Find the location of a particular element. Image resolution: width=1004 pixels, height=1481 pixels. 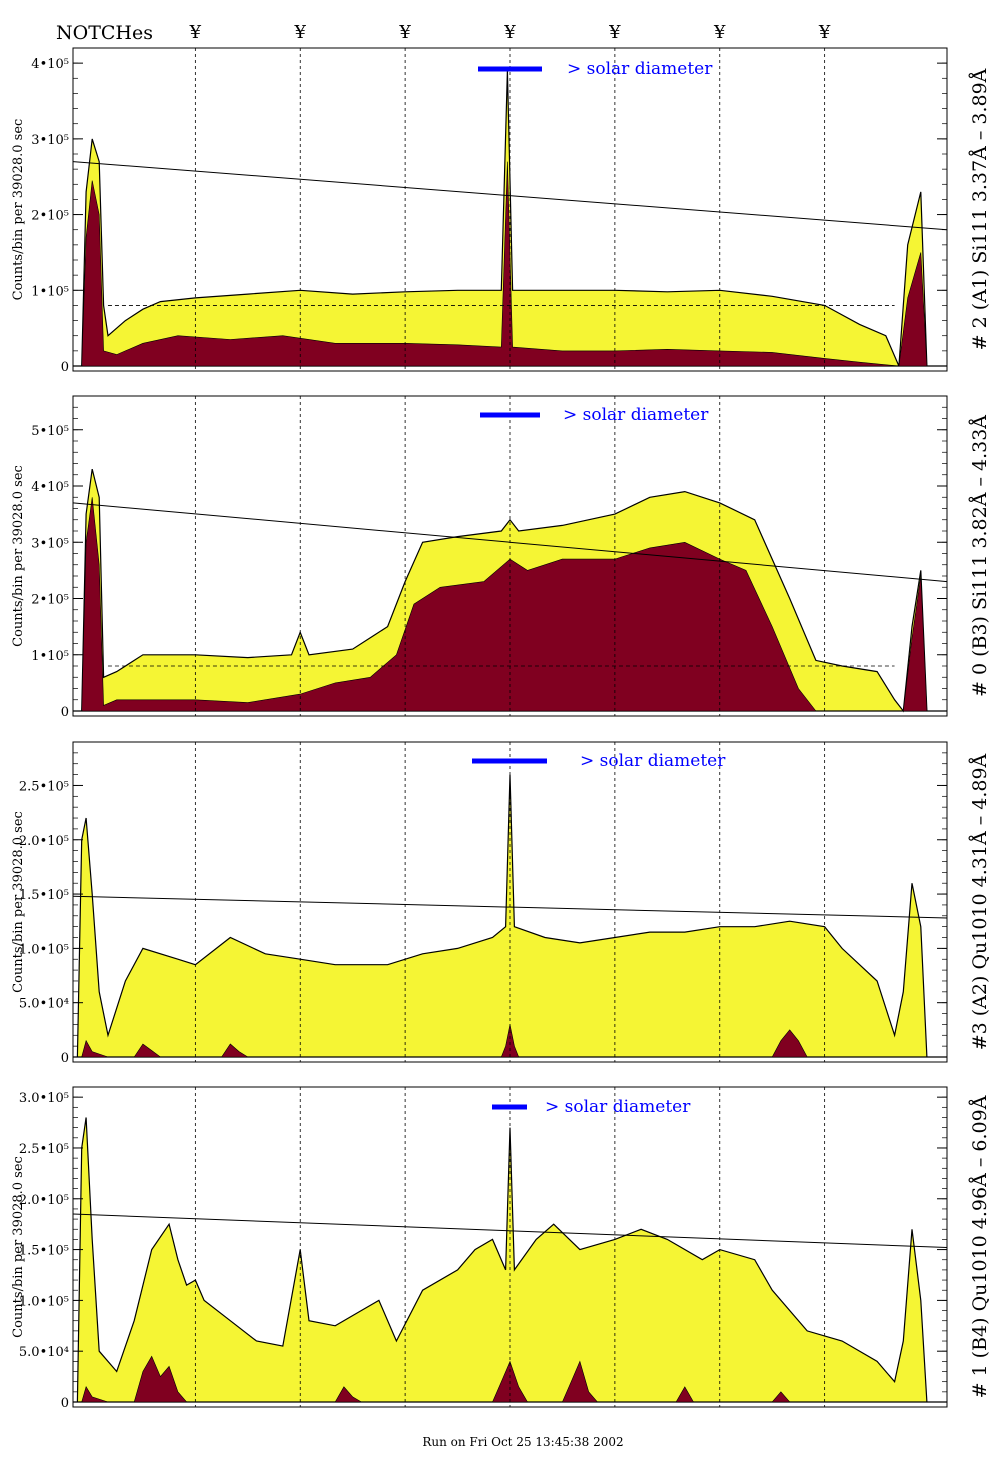

panel-right-label: #3 (A2) Qu1010 4.31Å – 4.89Å is located at coordinates (980, 901).